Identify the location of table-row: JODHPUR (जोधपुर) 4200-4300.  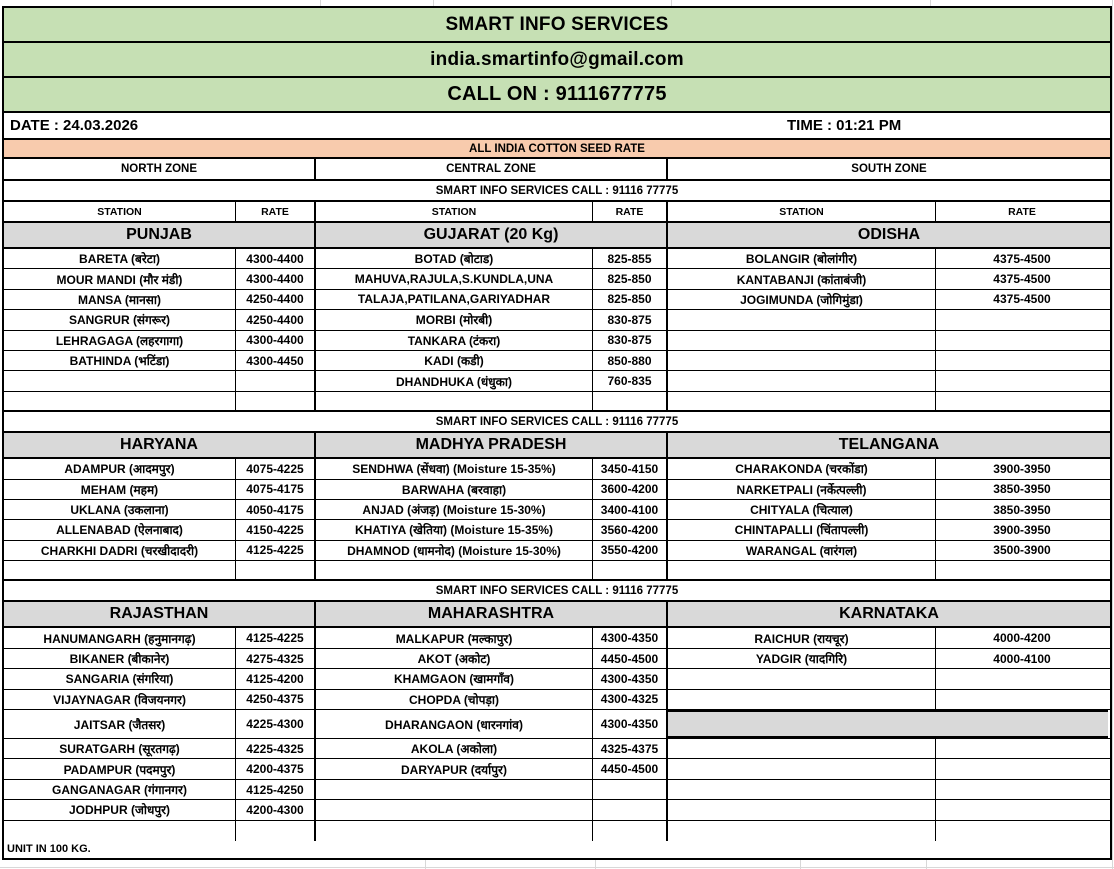
(557, 810).